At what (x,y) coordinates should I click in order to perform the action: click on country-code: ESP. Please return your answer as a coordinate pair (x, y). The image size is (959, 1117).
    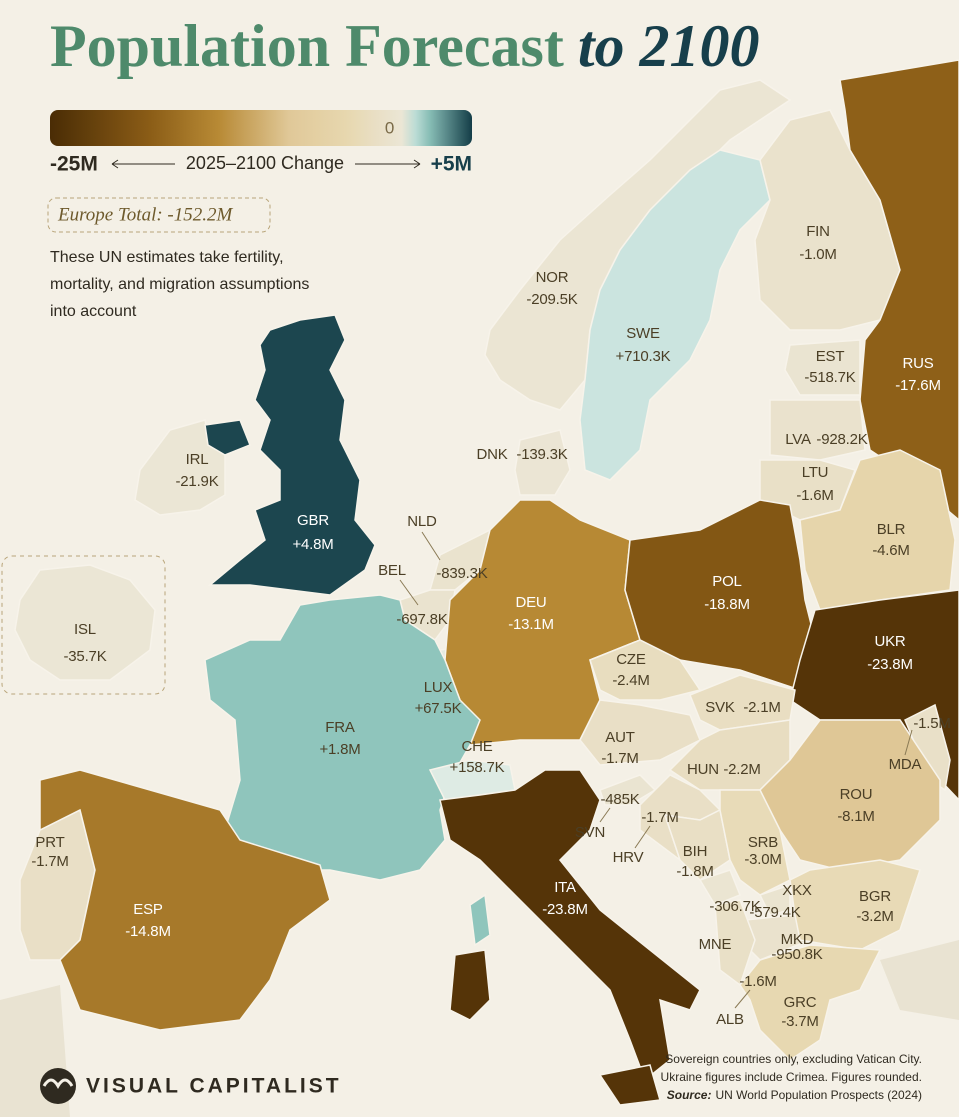
    Looking at the image, I should click on (148, 909).